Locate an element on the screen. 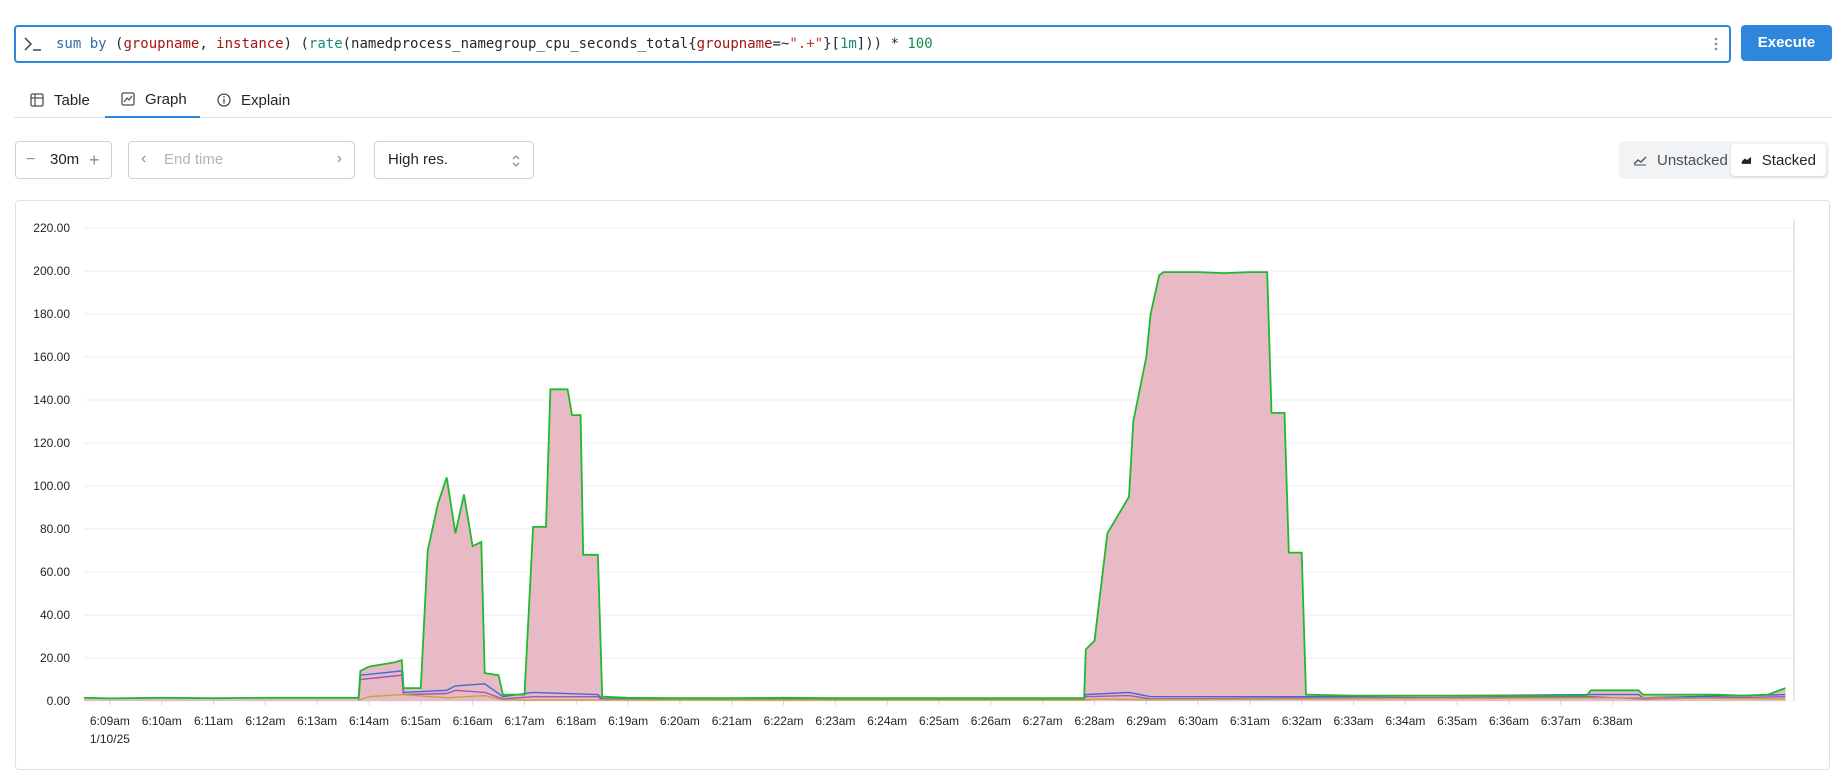 Image resolution: width=1841 pixels, height=770 pixels. y-tick-label: 100.00 is located at coordinates (51, 486).